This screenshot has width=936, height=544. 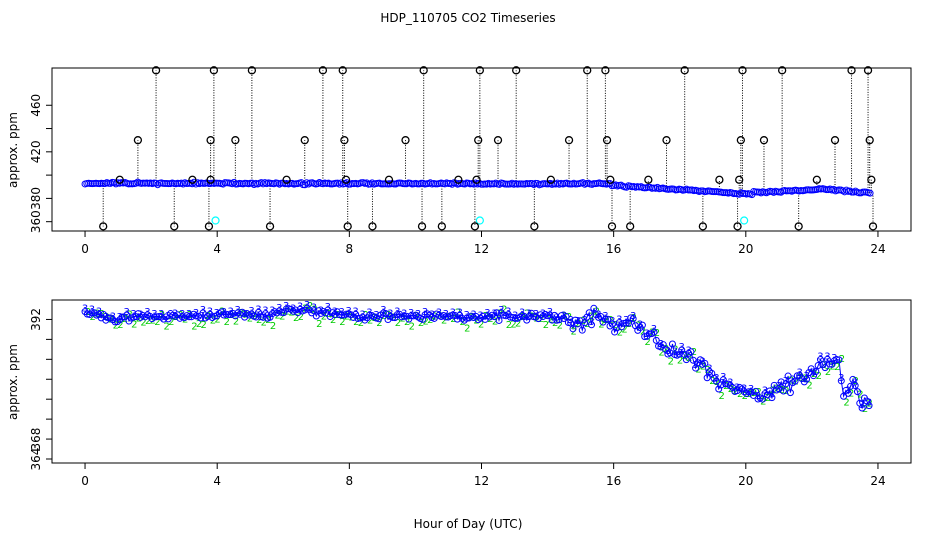 What do you see at coordinates (36, 105) in the screenshot?
I see `top-y-tick-label: 460` at bounding box center [36, 105].